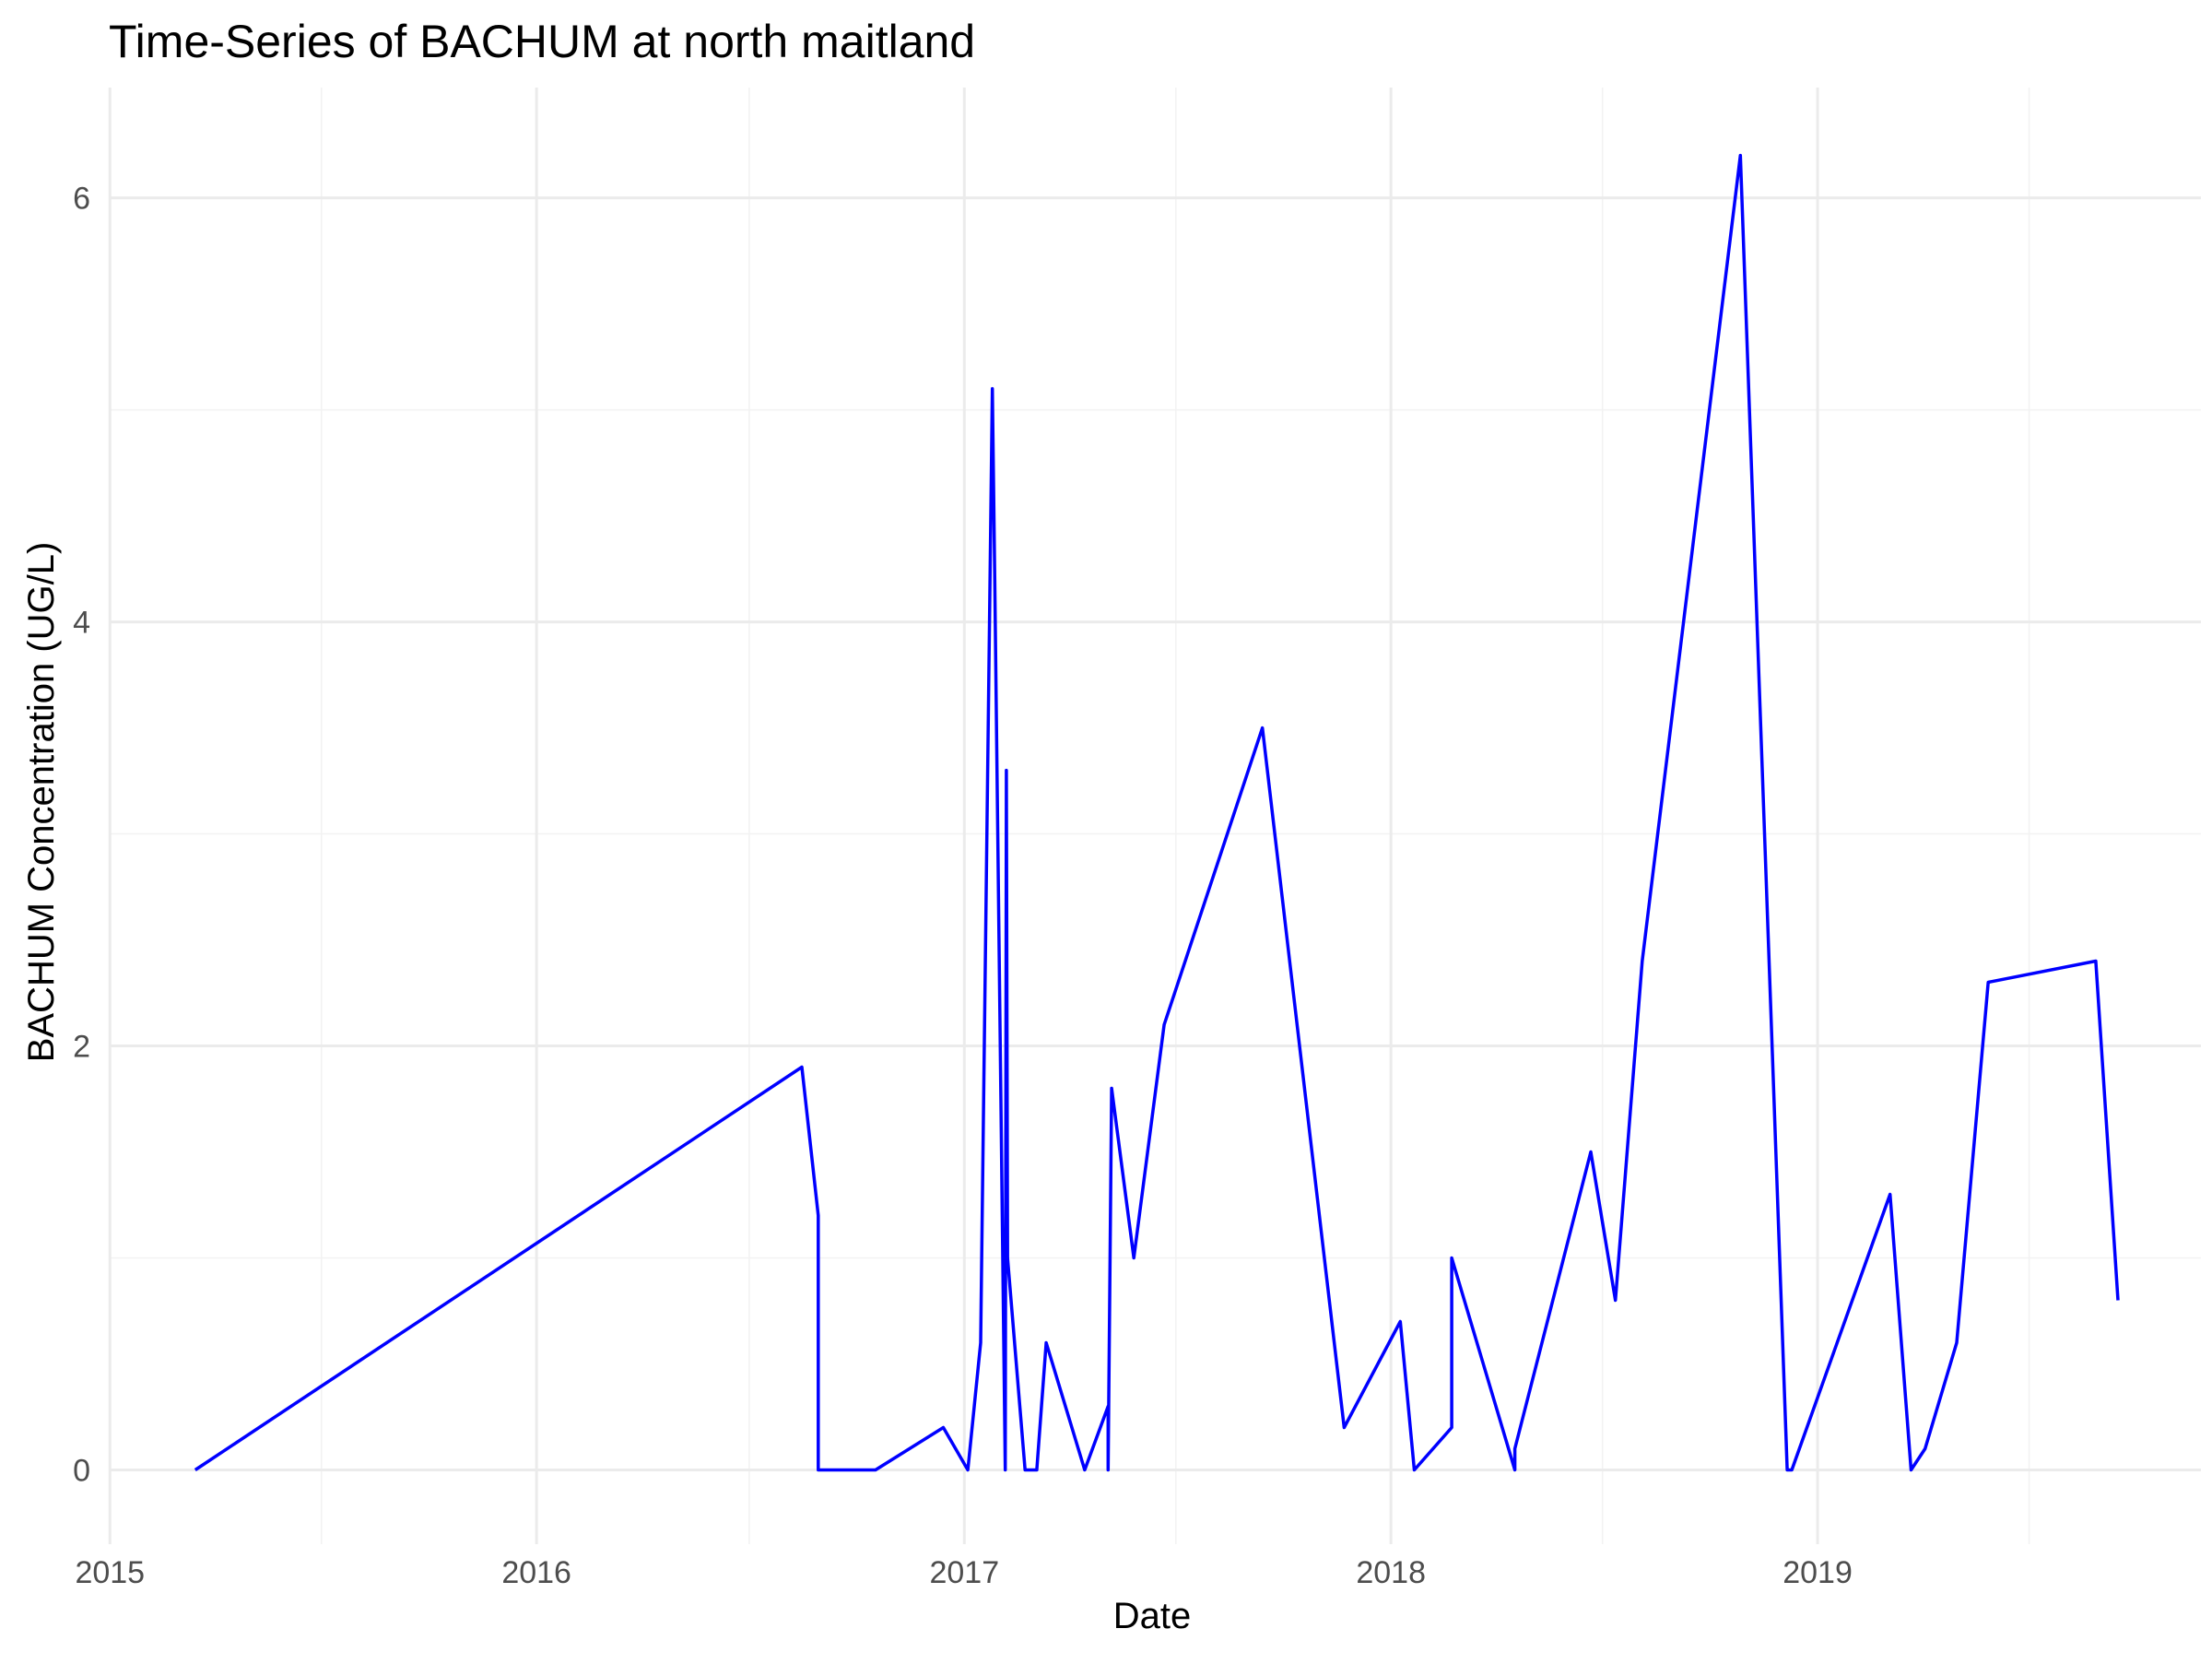  I want to click on y-tick-label: 6, so click(81, 199).